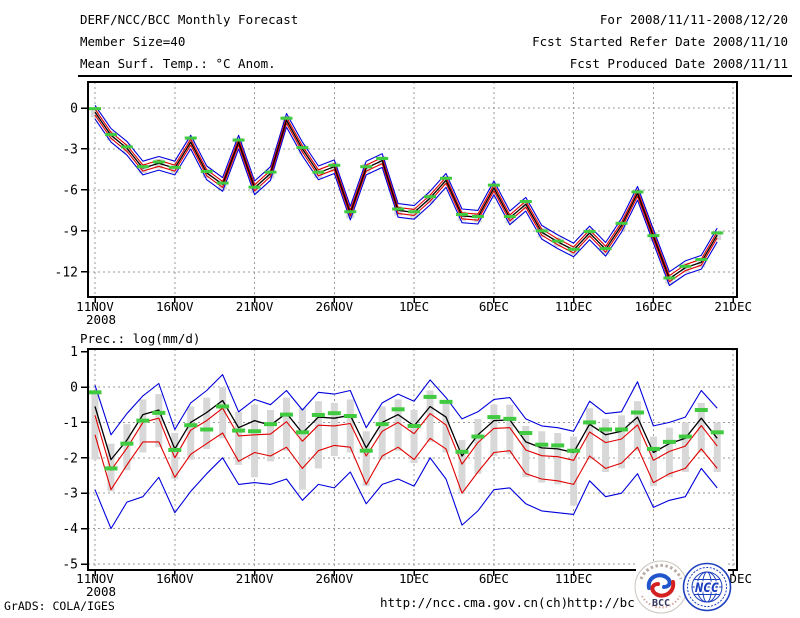 Image resolution: width=800 pixels, height=618 pixels. I want to click on svg-text: -9, so click(70, 231).